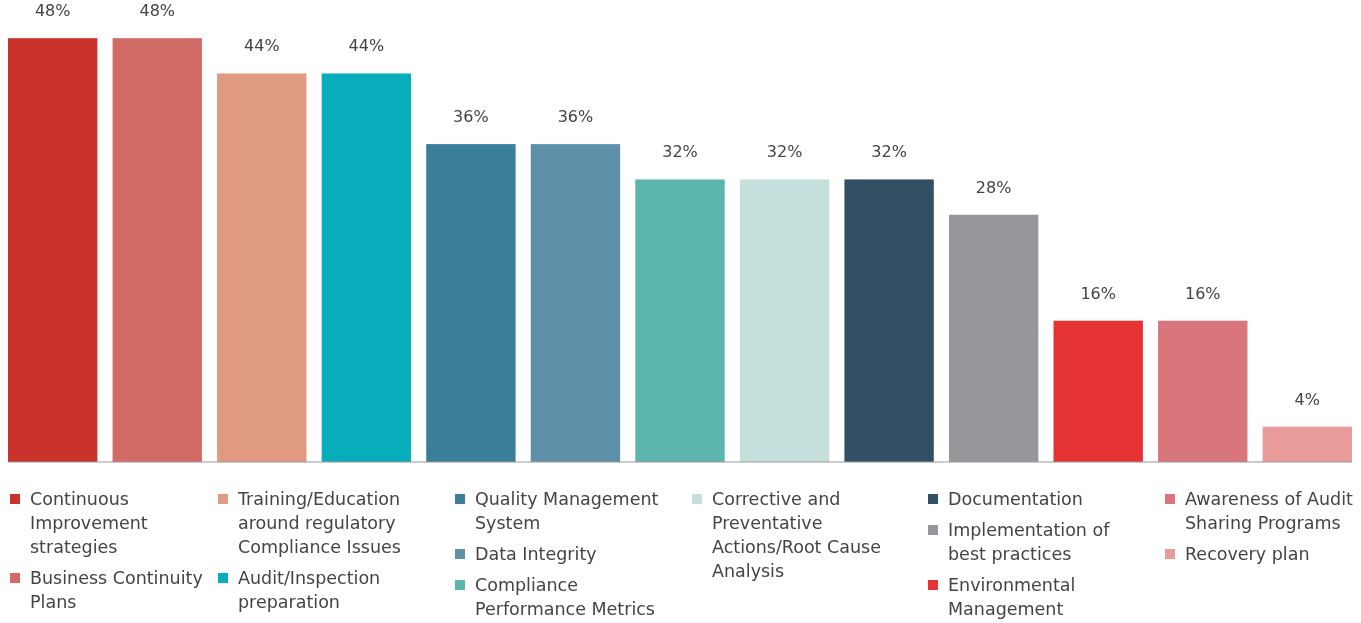 This screenshot has height=623, width=1361. Describe the element at coordinates (319, 523) in the screenshot. I see `legend-label: Training/Education around regulatory Compliance Issues` at that location.